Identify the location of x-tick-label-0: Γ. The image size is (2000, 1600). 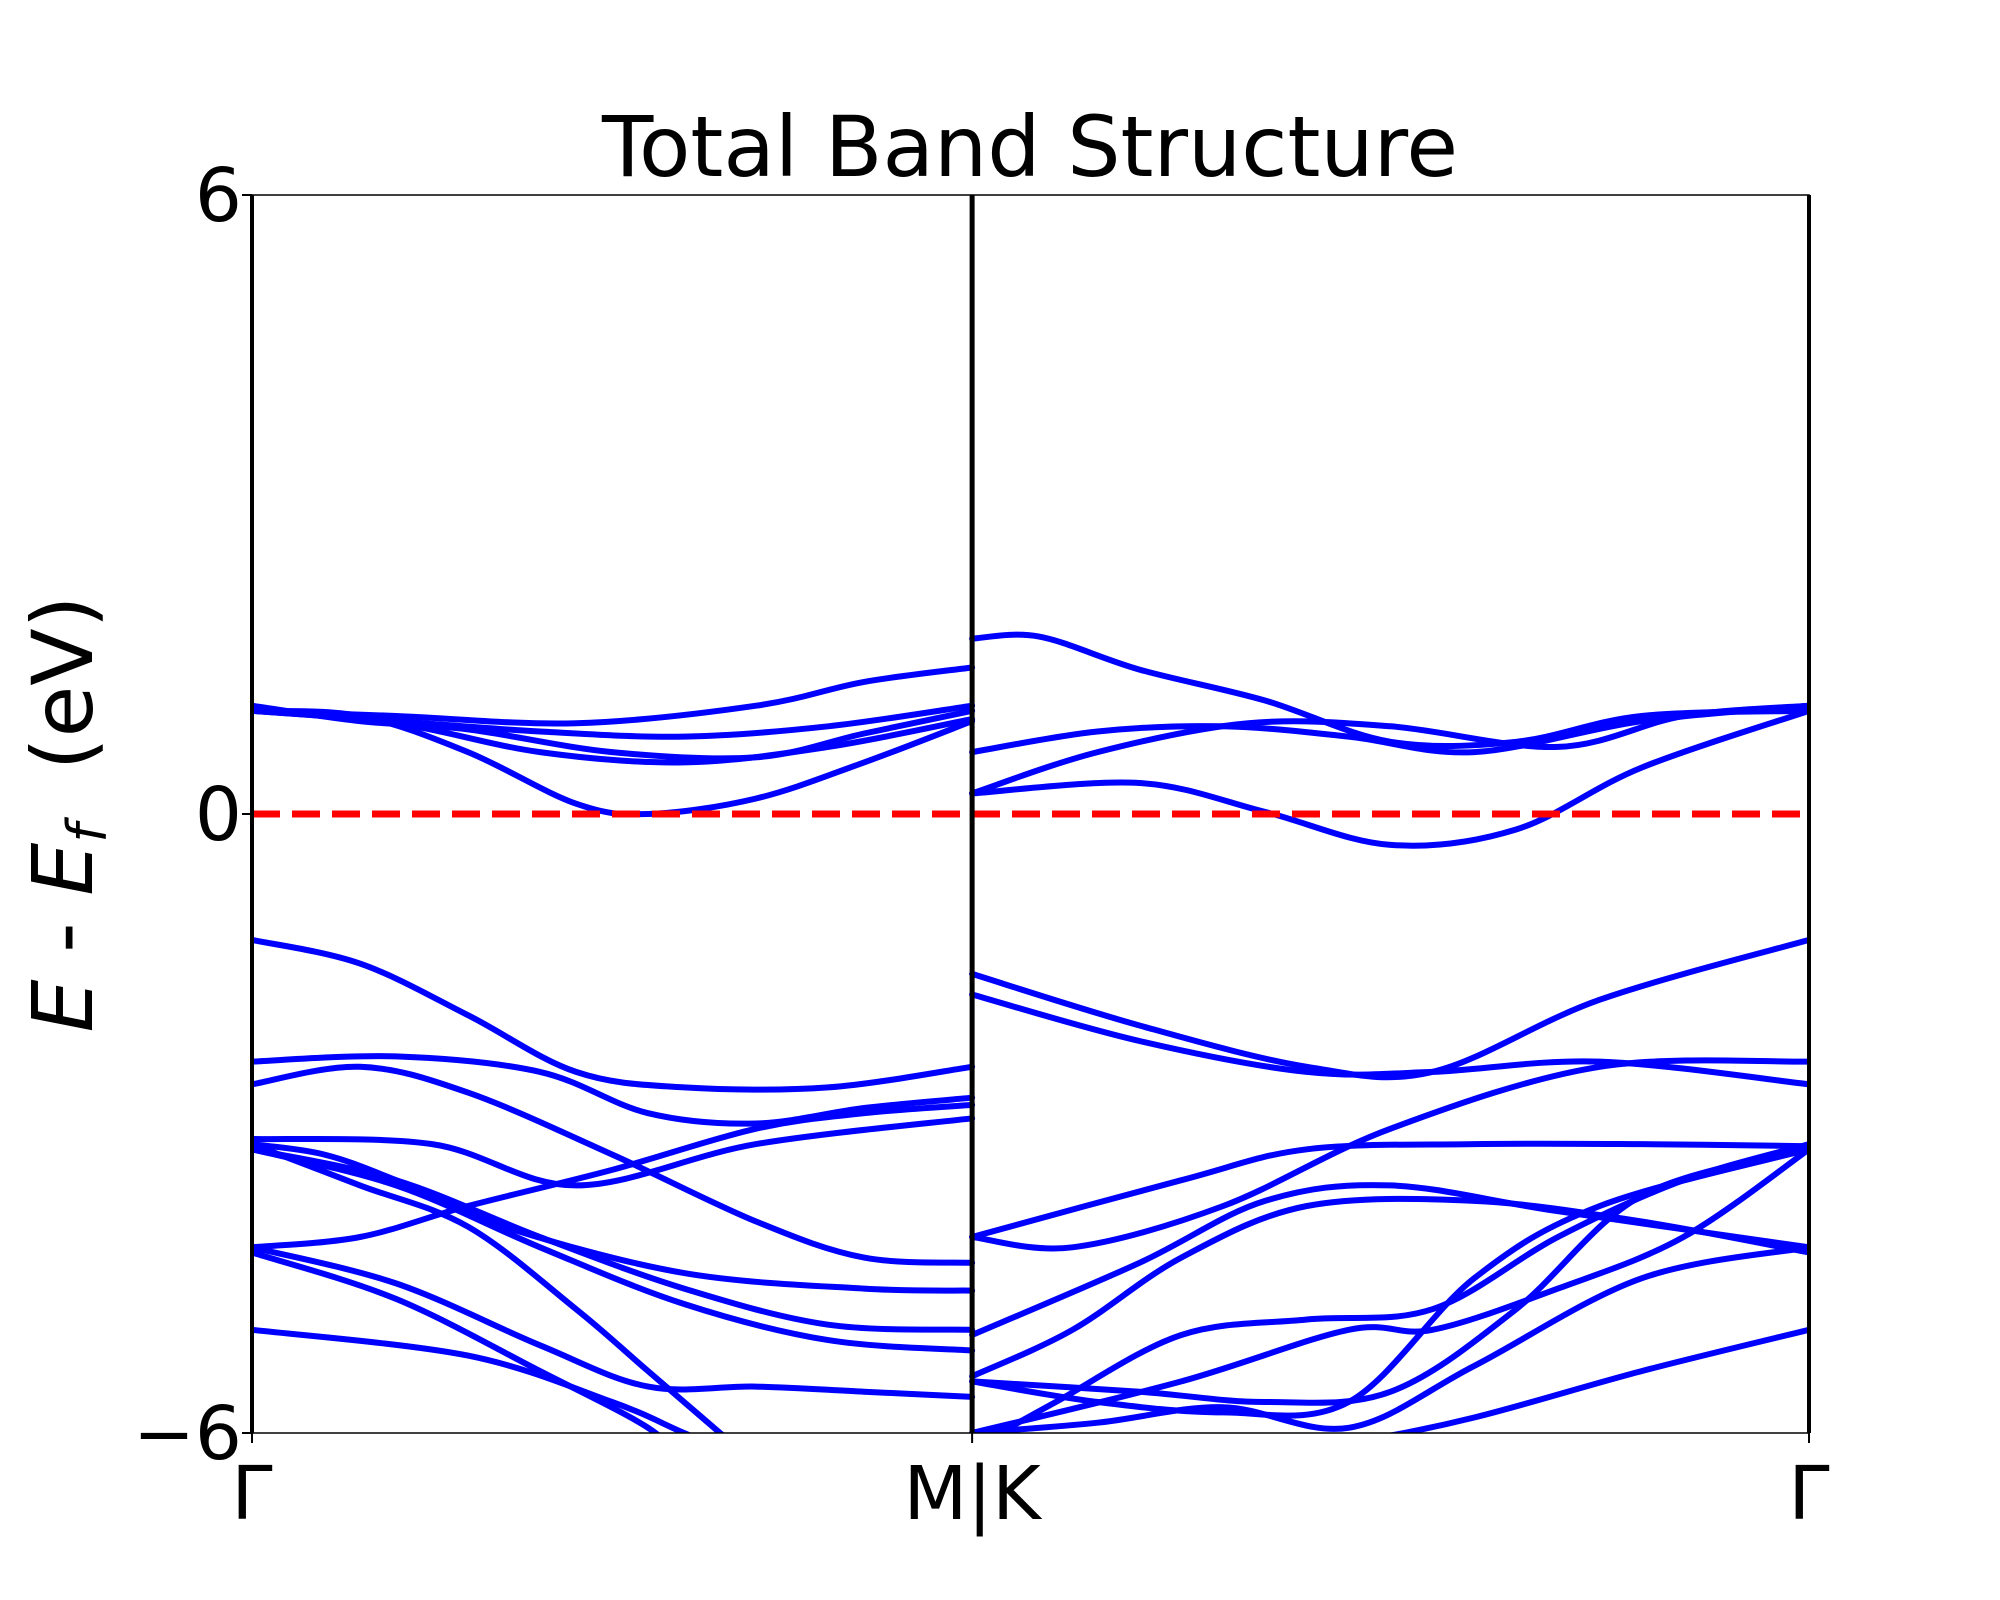
(251, 1494).